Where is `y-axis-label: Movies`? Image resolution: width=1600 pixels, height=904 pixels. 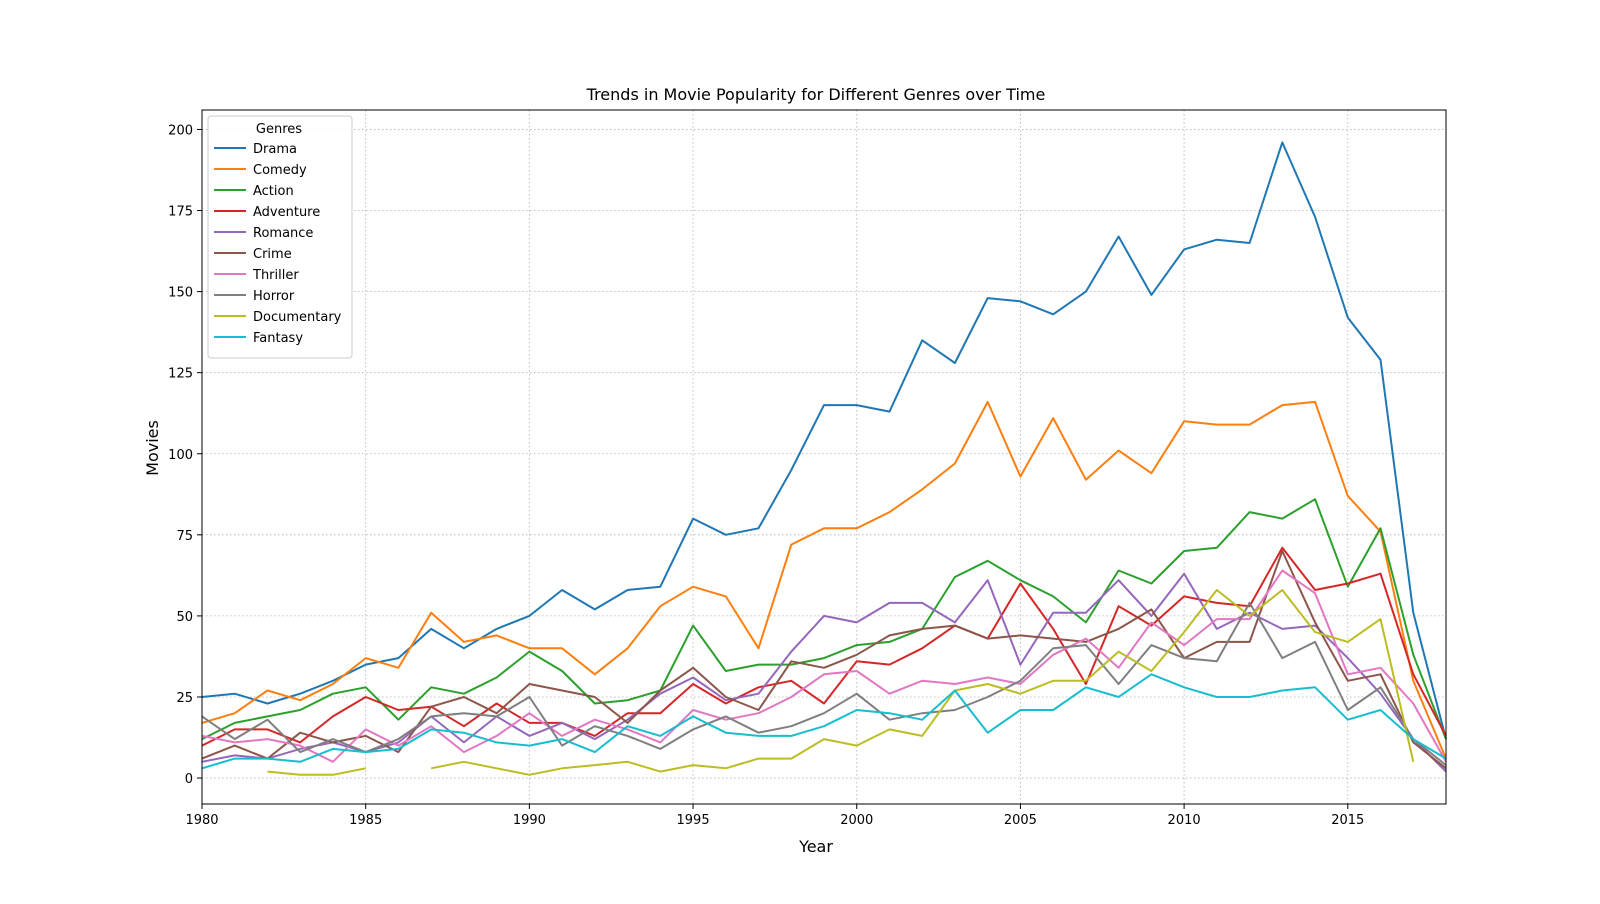
y-axis-label: Movies is located at coordinates (152, 448).